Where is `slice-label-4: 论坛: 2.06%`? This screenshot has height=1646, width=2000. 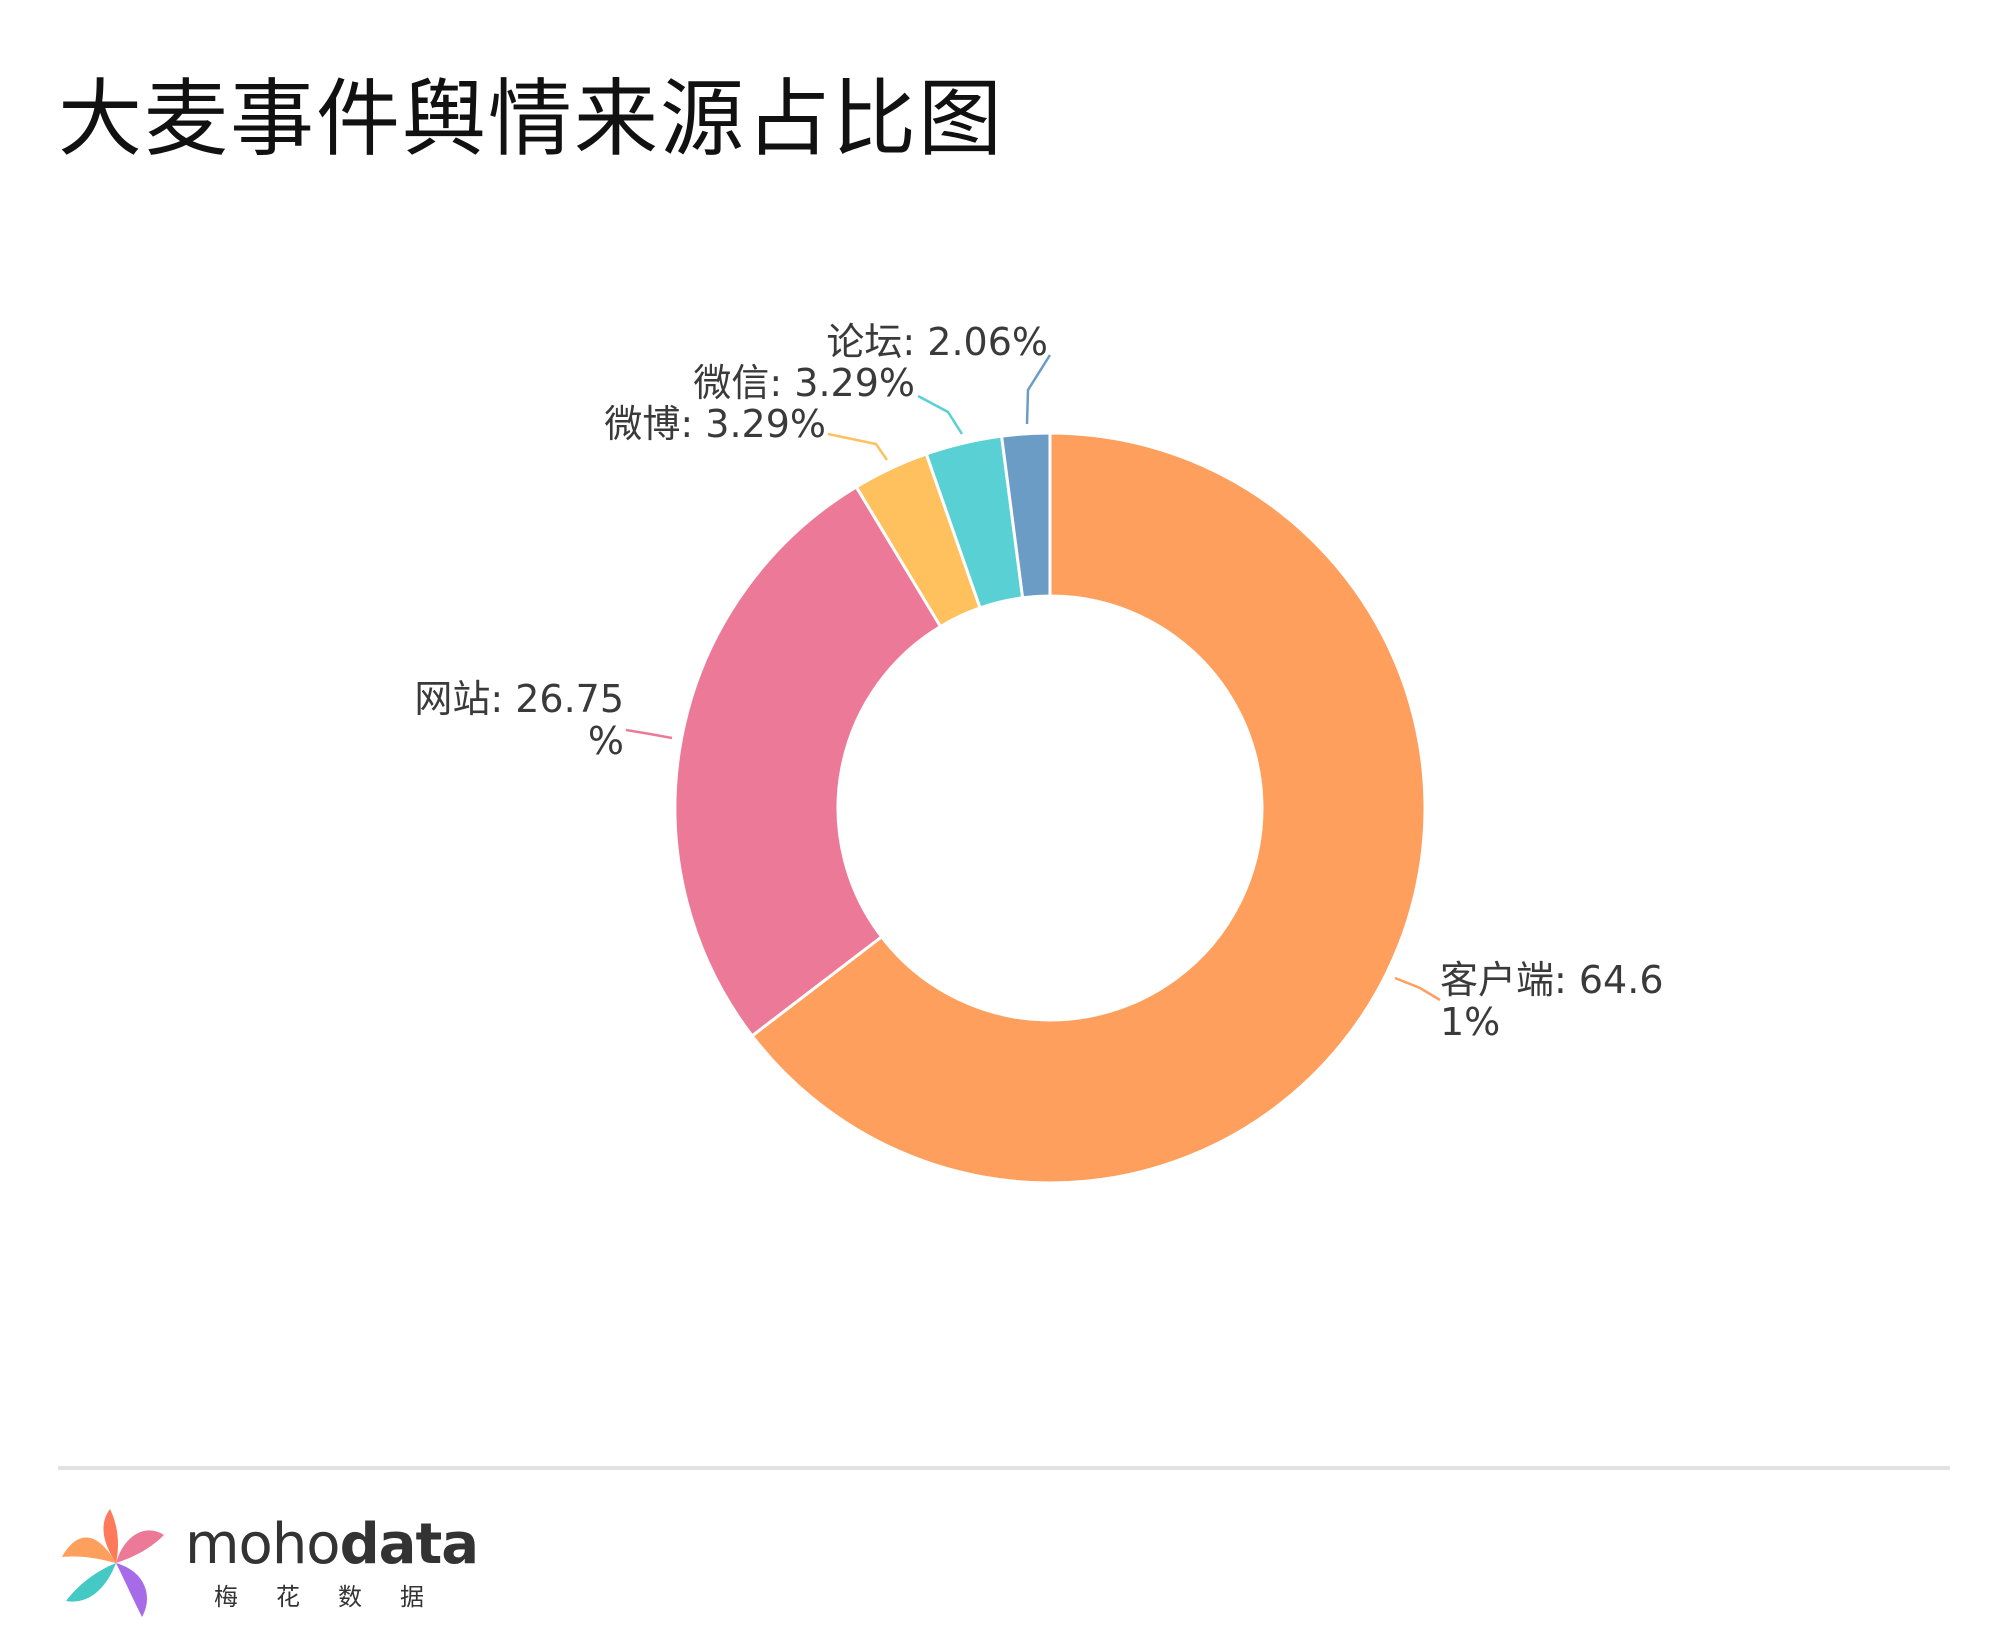
slice-label-4: 论坛: 2.06% is located at coordinates (937, 342).